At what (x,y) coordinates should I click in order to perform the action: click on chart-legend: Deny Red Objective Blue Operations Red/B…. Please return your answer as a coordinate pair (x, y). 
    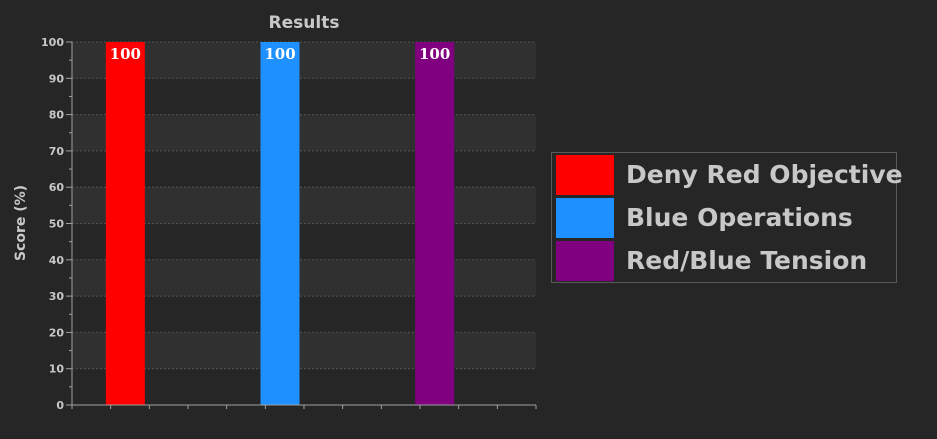
    Looking at the image, I should click on (727, 217).